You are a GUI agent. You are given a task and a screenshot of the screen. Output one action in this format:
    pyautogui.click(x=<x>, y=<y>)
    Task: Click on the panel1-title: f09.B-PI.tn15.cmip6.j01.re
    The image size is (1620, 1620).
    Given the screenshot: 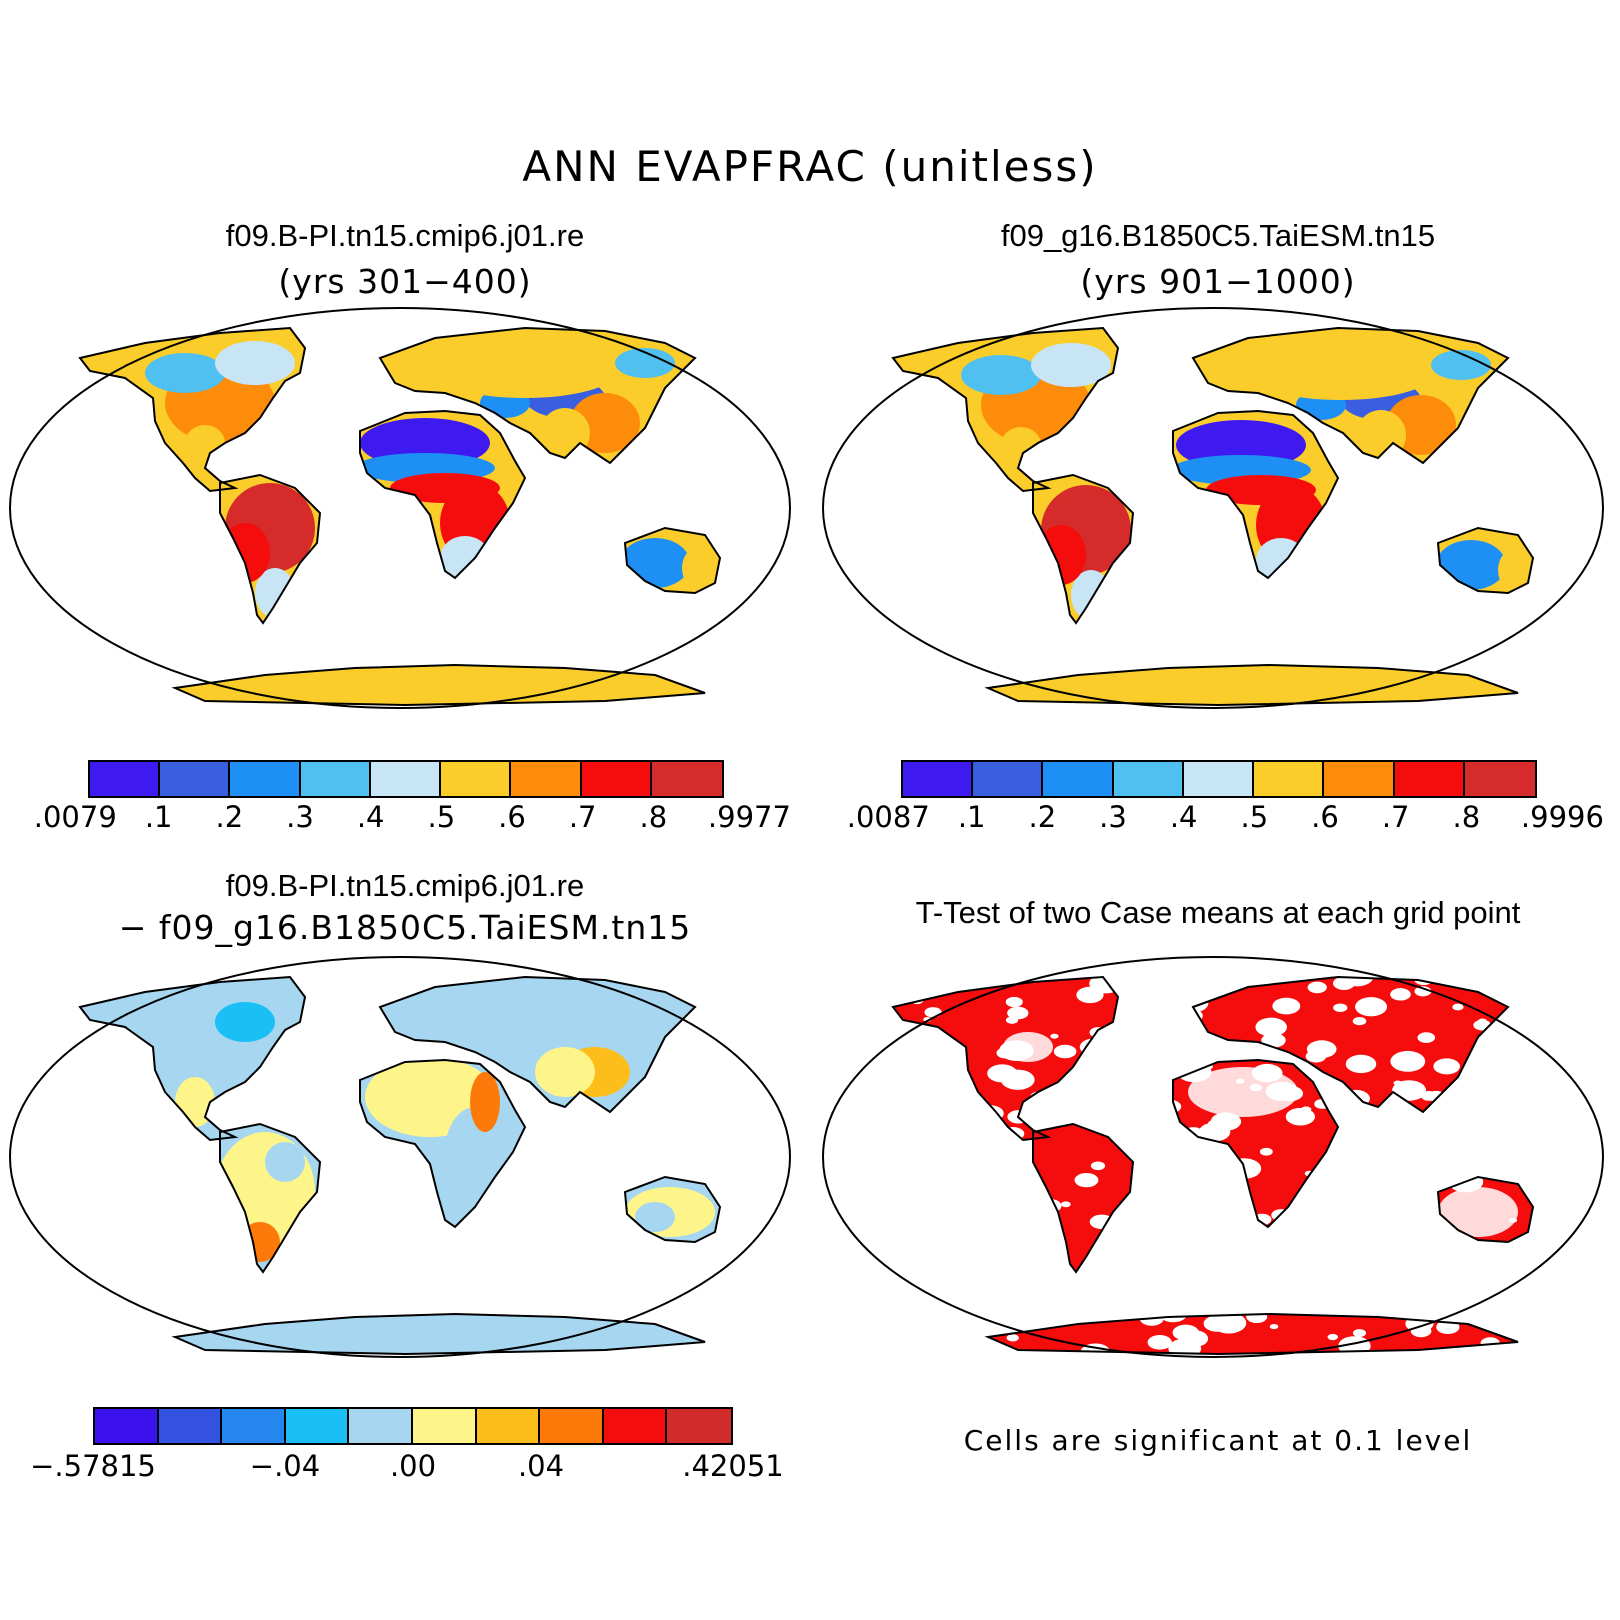 What is the action you would take?
    pyautogui.click(x=405, y=235)
    